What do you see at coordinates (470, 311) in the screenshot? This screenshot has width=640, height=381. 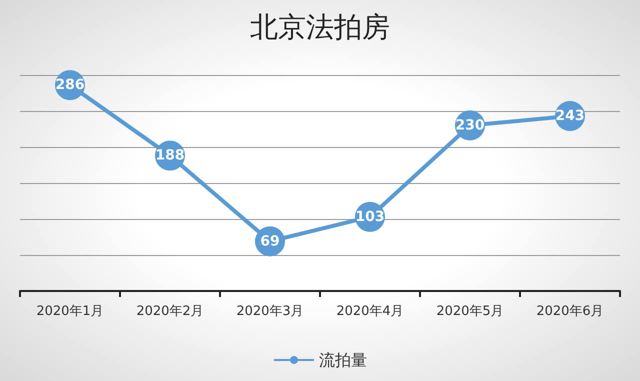 I see `x-tick-label: 2020年5月` at bounding box center [470, 311].